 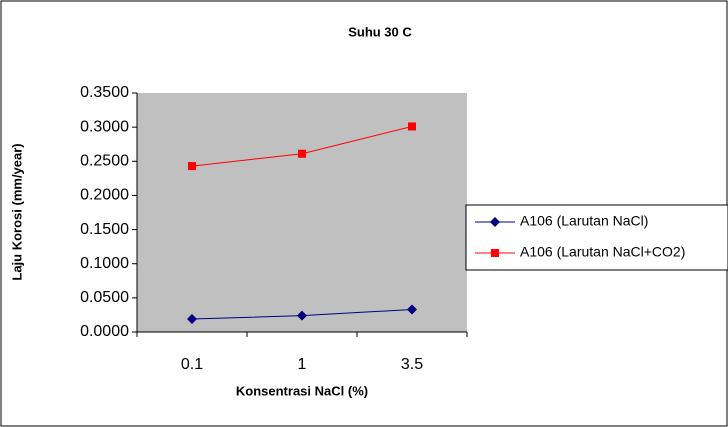 I want to click on y-tick-label: 0.0500, so click(x=104, y=297).